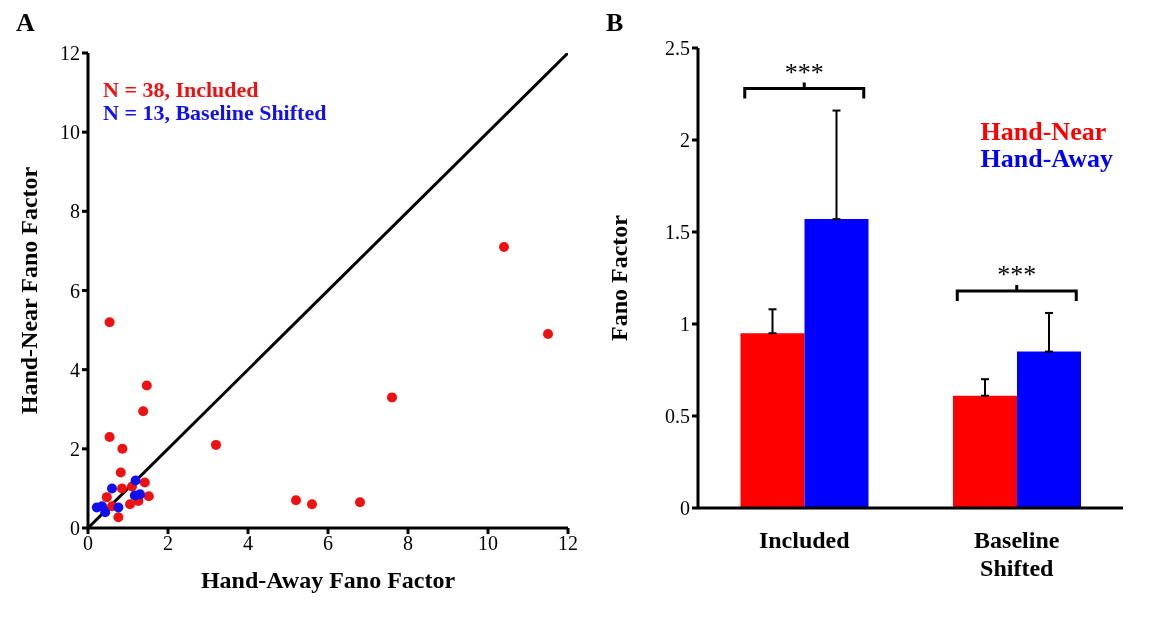 The height and width of the screenshot is (625, 1151). I want to click on x-tick-label: Included, so click(804, 540).